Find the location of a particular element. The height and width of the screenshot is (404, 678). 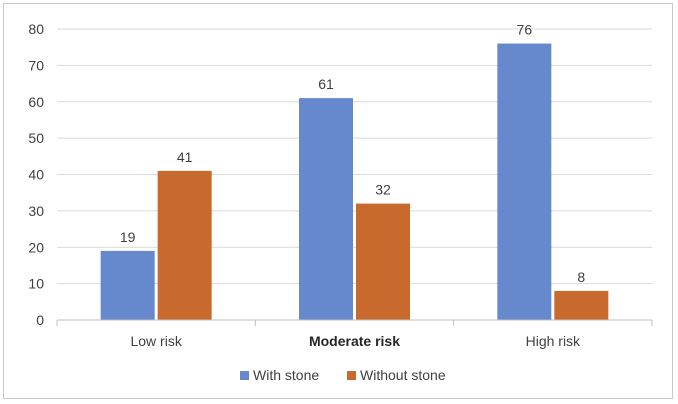

x-axis: Low risk Moderate risk High risk is located at coordinates (354, 334).